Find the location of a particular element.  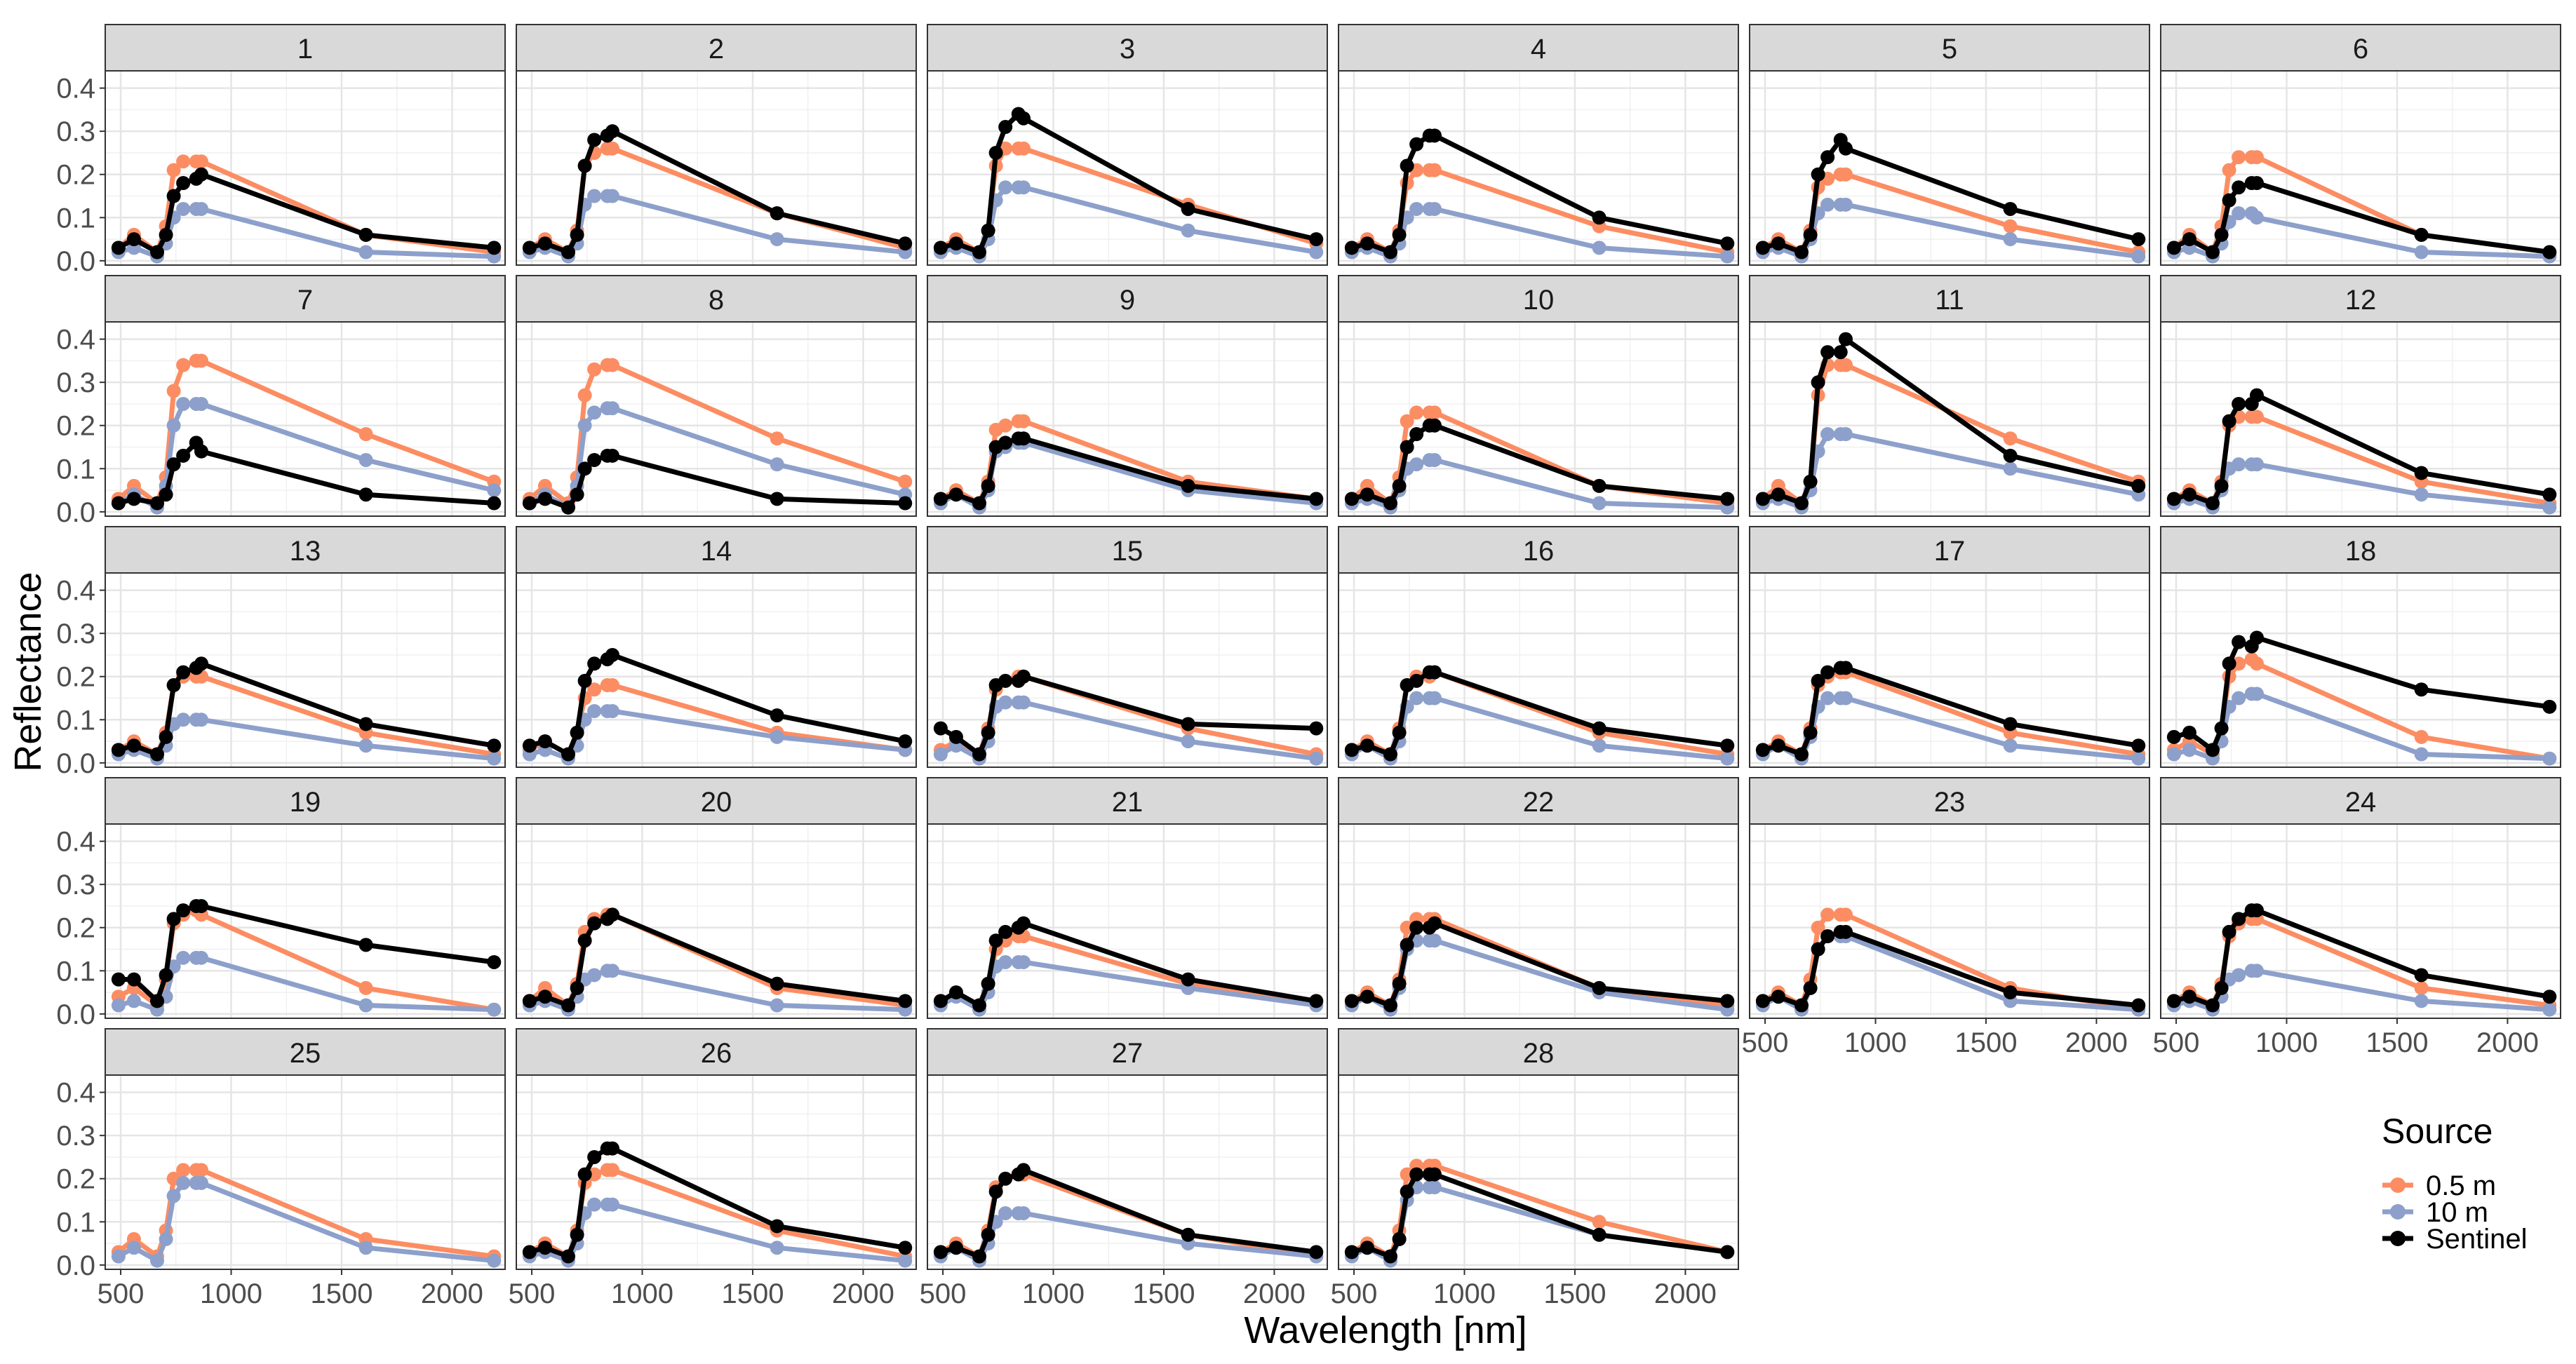

legend-entry-10-m: 10 m is located at coordinates (2435, 1213).